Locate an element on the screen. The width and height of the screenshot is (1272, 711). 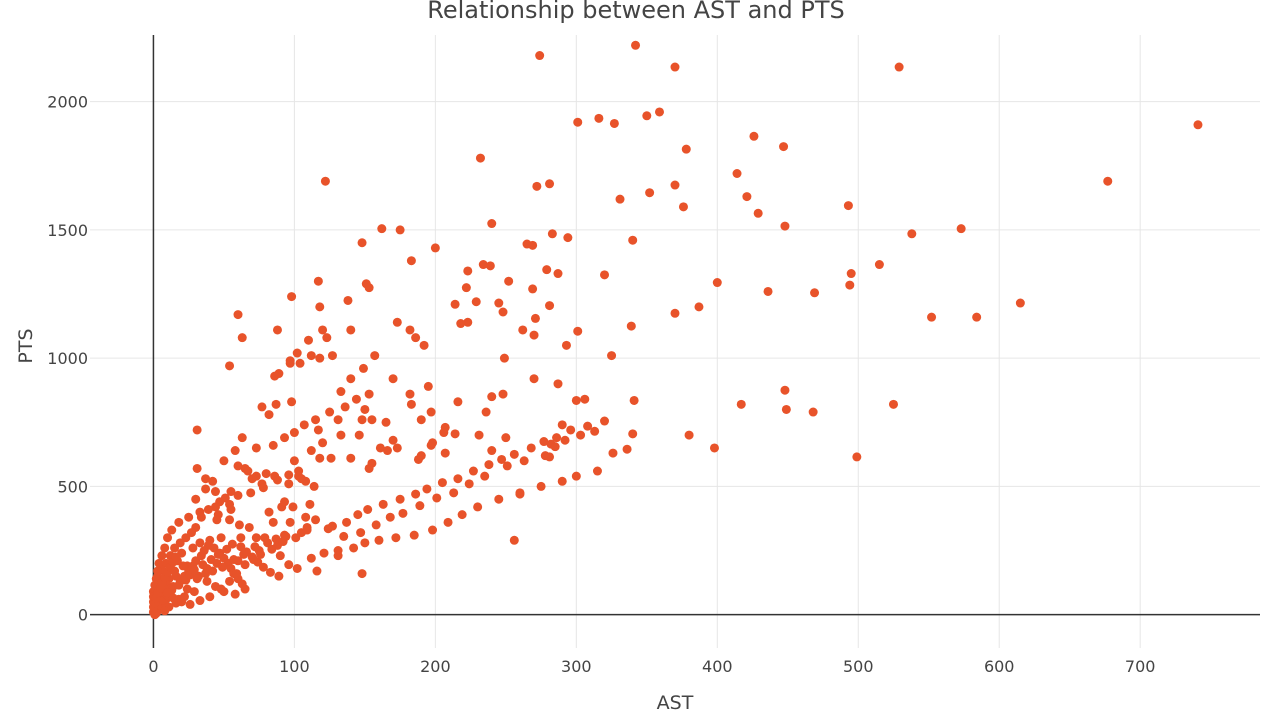
x-tick-label: 200 is located at coordinates (435, 666).